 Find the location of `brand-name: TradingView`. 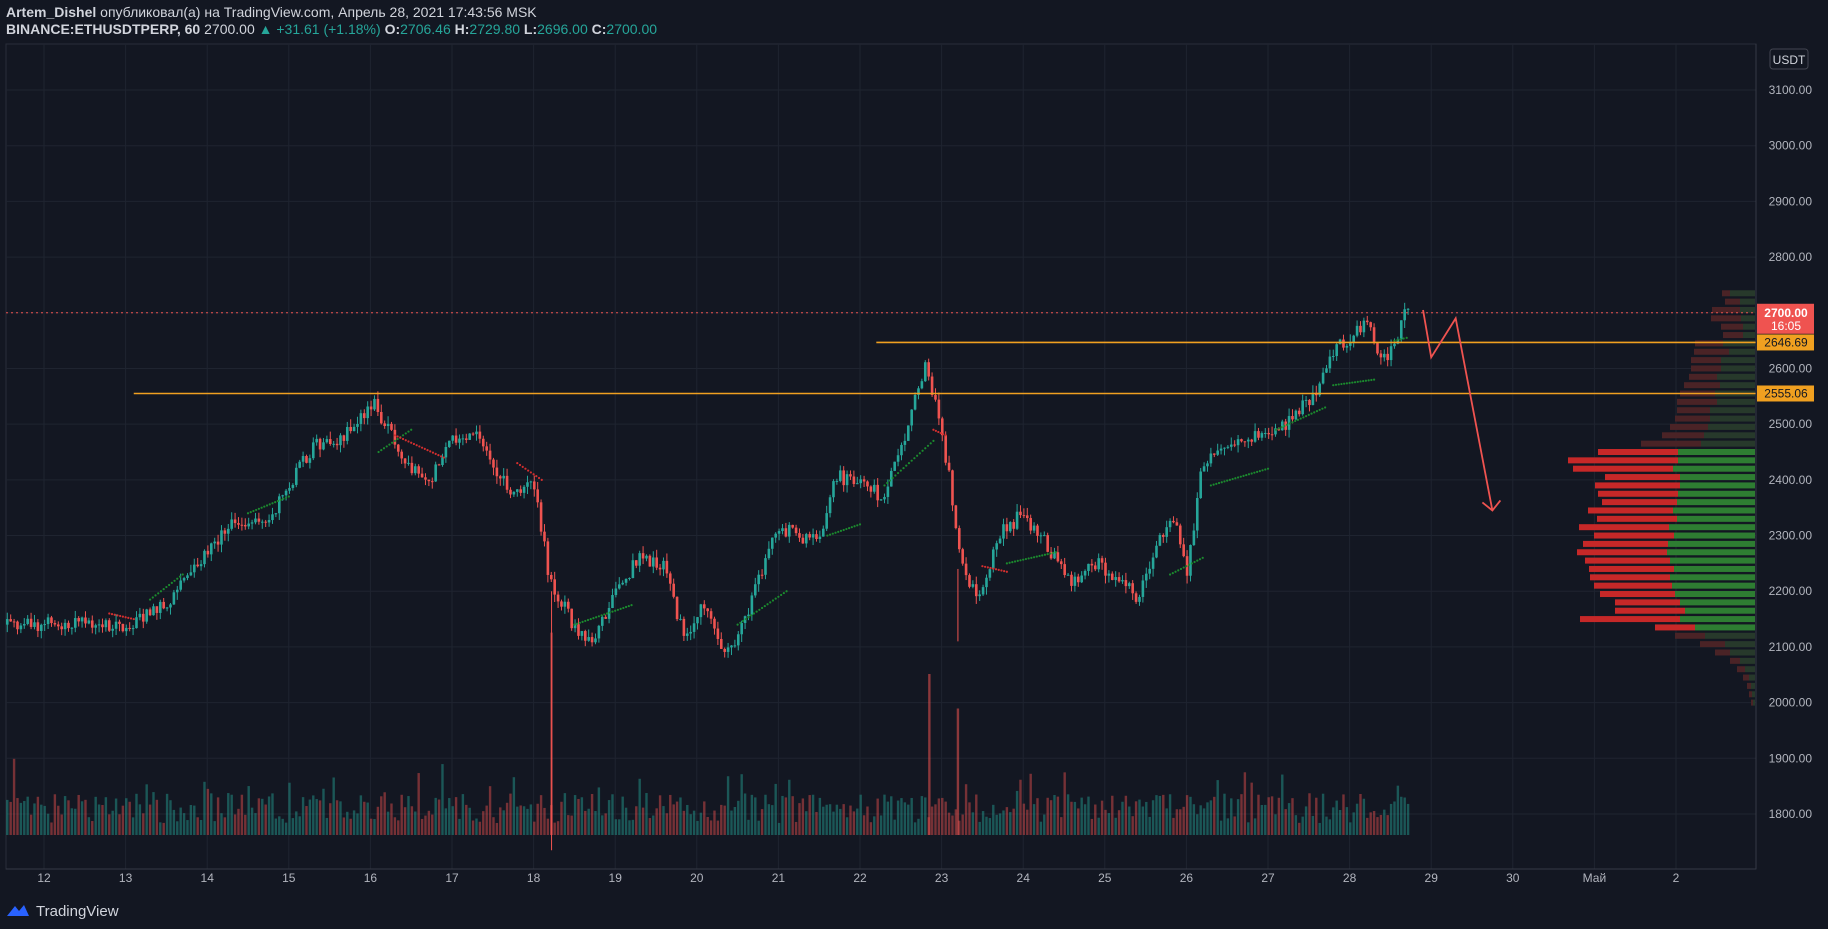

brand-name: TradingView is located at coordinates (77, 911).